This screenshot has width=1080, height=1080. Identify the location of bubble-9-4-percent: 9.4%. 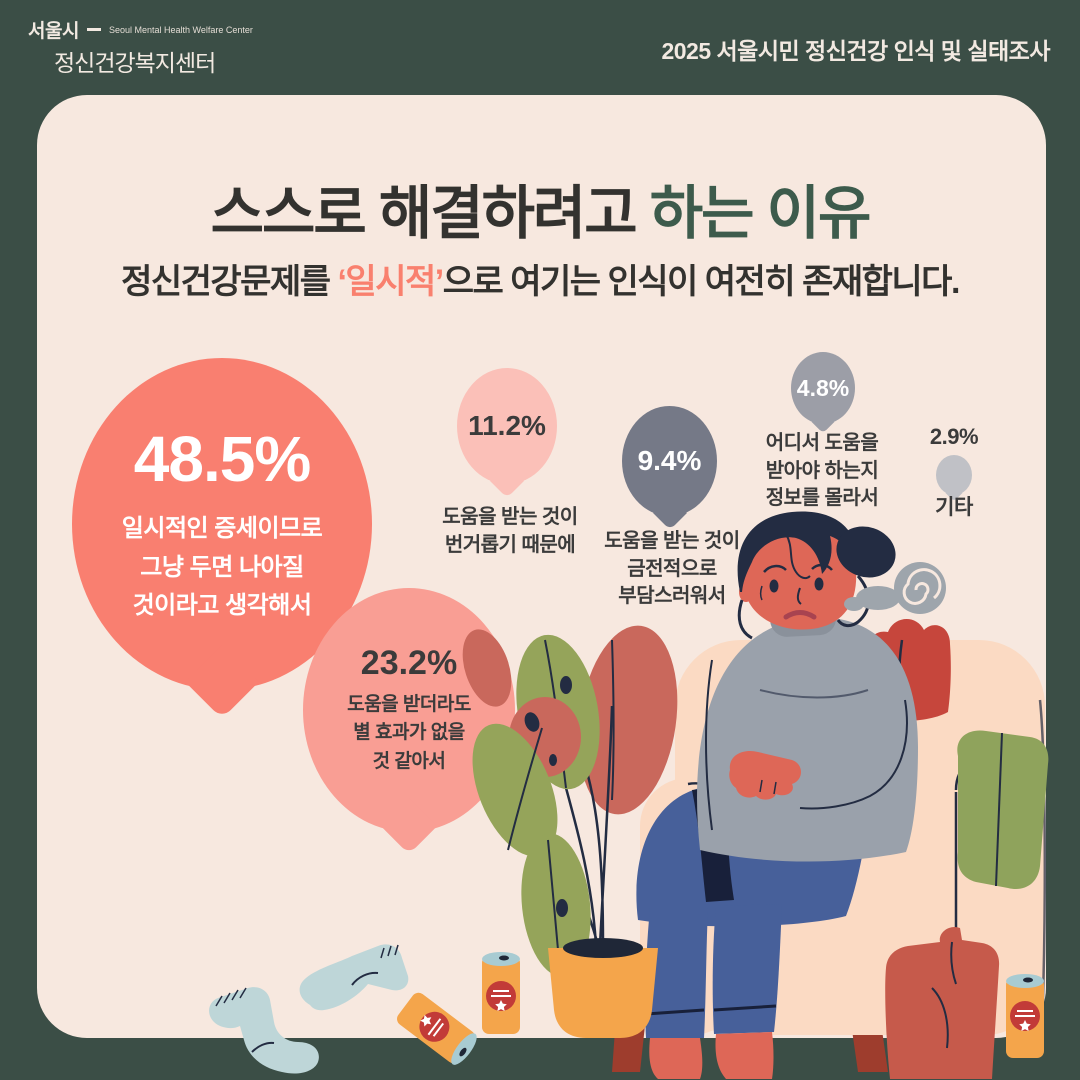
(669, 468).